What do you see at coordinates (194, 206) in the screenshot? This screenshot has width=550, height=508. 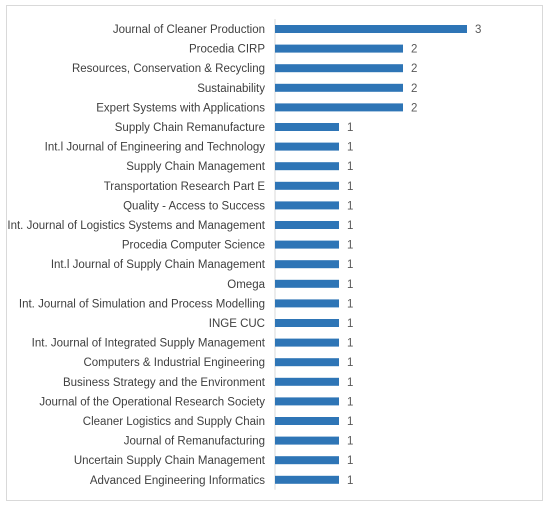 I see `category-label: Quality - Access to Success` at bounding box center [194, 206].